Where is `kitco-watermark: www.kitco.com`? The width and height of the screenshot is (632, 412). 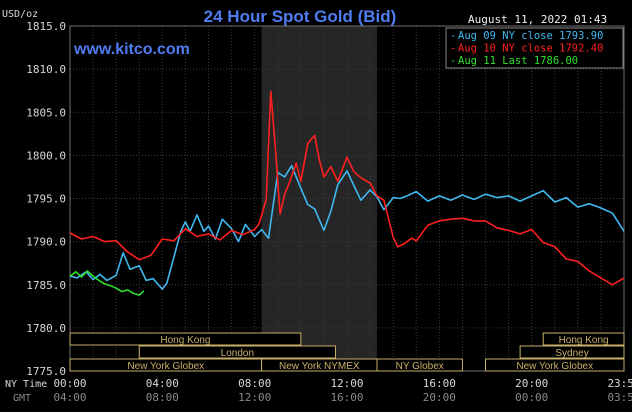 kitco-watermark: www.kitco.com is located at coordinates (131, 49).